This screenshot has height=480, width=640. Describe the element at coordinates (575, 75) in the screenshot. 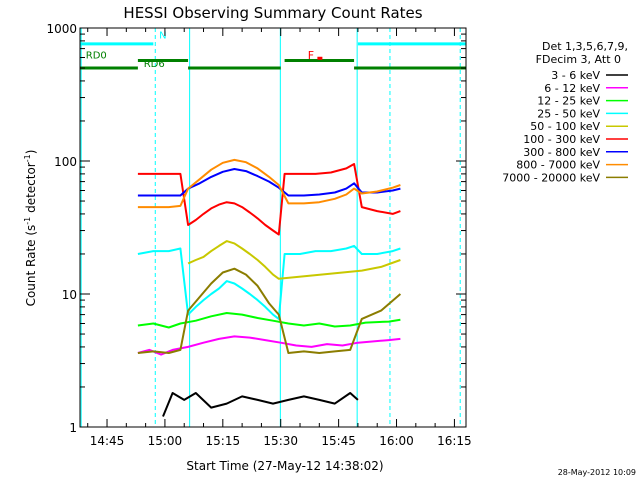

I see `legend-label-0: 3 - 6 keV` at that location.